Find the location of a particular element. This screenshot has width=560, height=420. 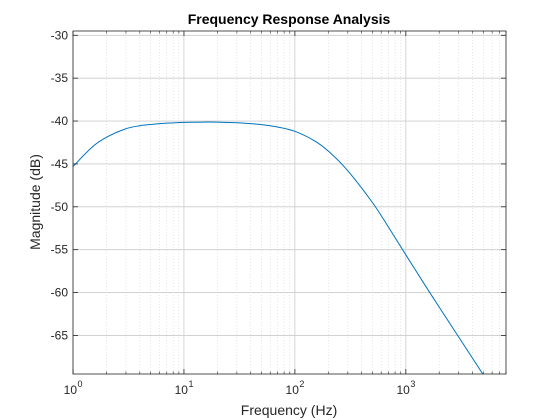

chart-title: Frequency Response Analysis is located at coordinates (289, 19).